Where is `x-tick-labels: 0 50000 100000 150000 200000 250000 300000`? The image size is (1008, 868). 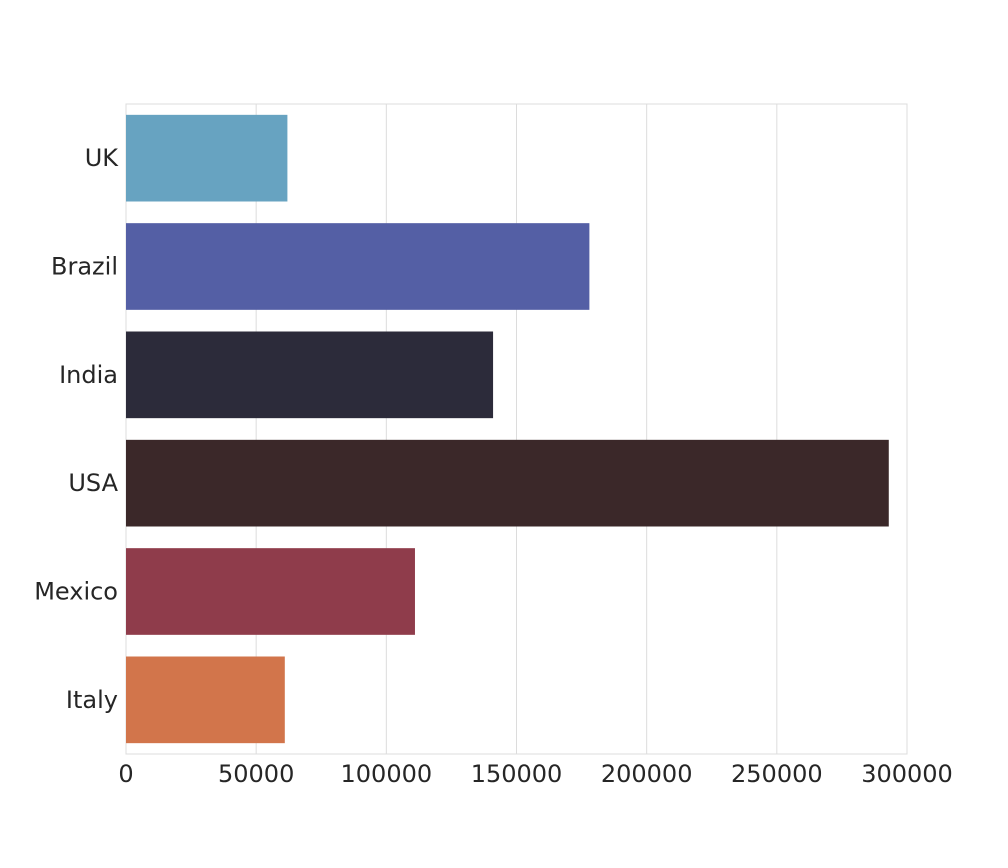 x-tick-labels: 0 50000 100000 150000 200000 250000 300000 is located at coordinates (535, 774).